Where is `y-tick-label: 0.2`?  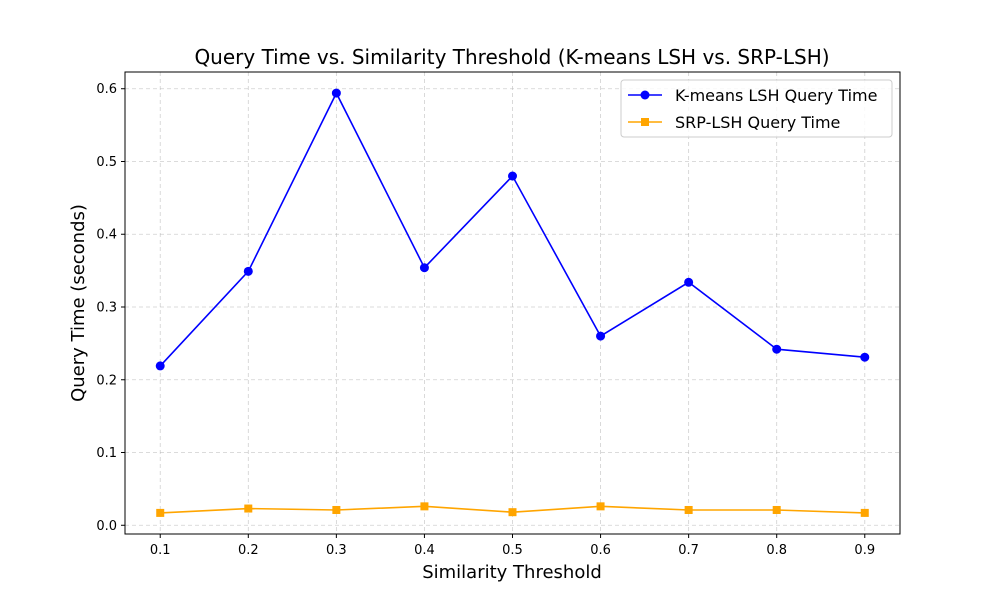 y-tick-label: 0.2 is located at coordinates (106, 380).